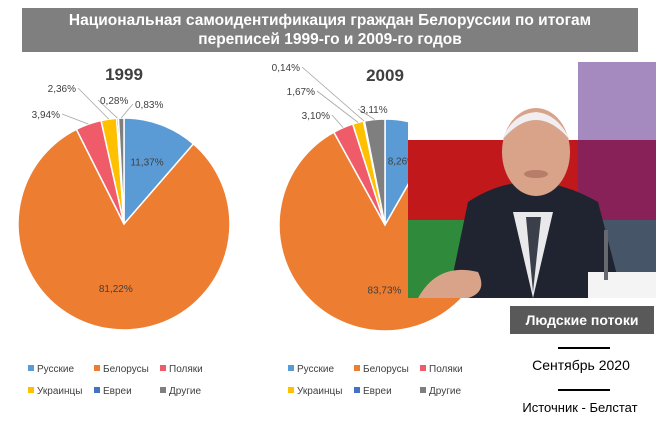 Image resolution: width=656 pixels, height=424 pixels. I want to click on data-label-1999-3: 2,36%, so click(62, 89).